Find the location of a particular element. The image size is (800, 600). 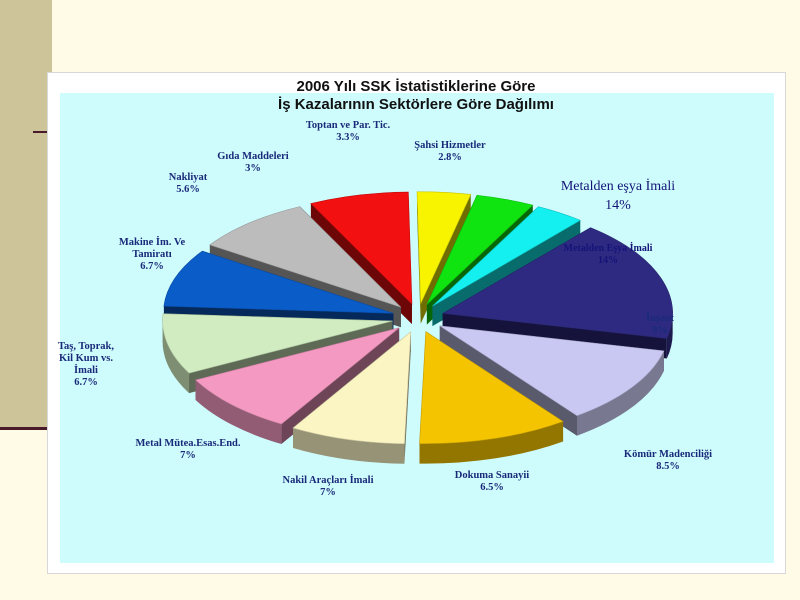

slice-label: Metalden Eşya İmali 14% is located at coordinates (608, 254).